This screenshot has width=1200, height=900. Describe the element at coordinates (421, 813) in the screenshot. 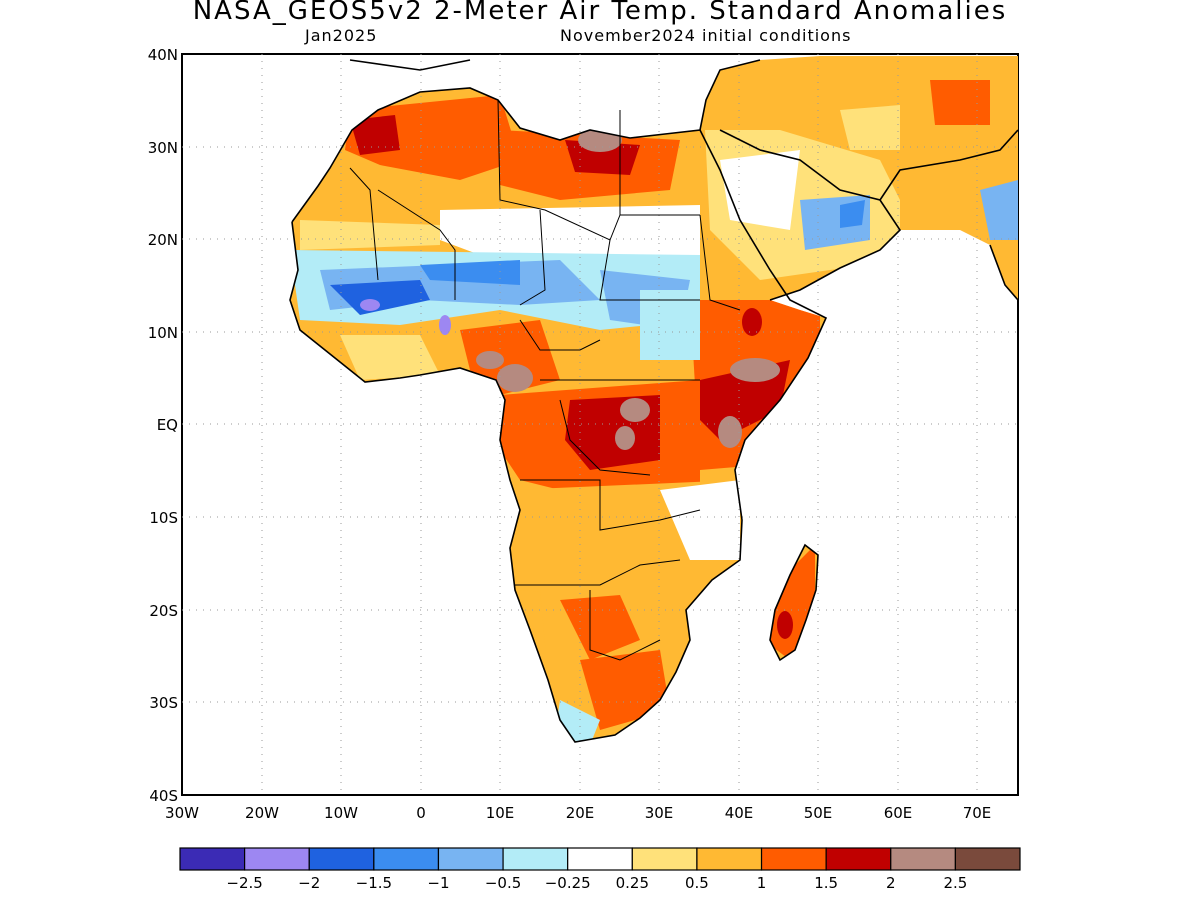

I see `xtick-label: 0` at that location.